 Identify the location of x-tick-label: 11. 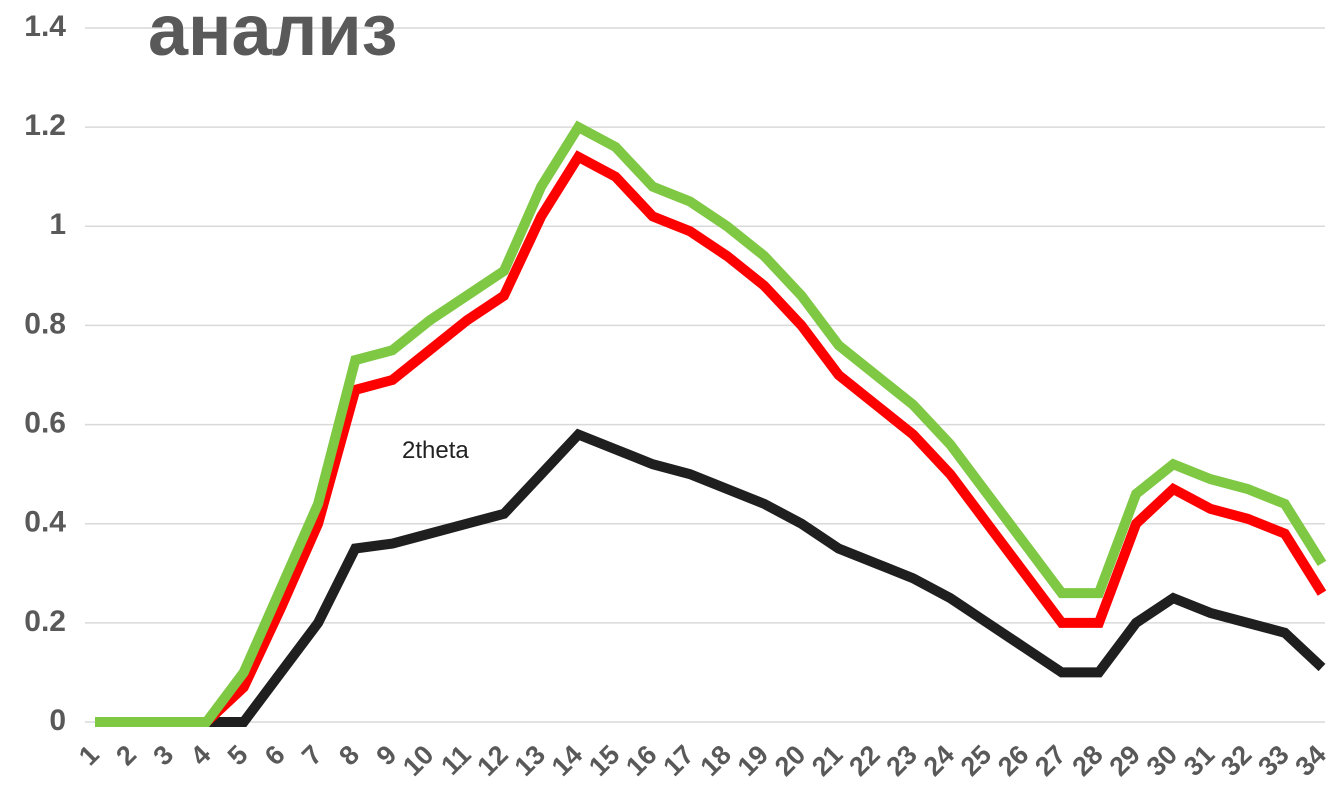
(455, 759).